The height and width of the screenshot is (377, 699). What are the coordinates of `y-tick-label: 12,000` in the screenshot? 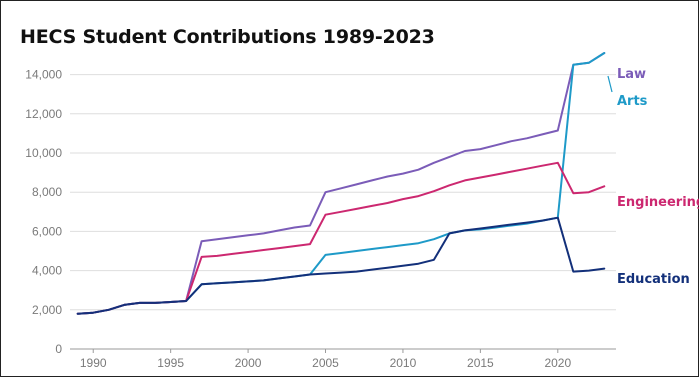 It's located at (43, 114).